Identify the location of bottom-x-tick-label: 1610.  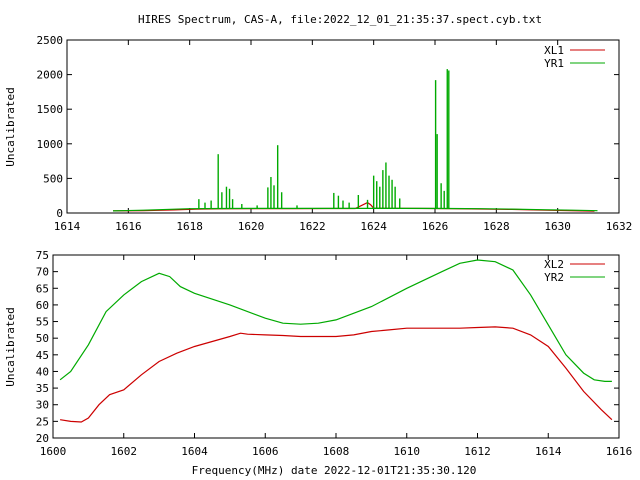
(407, 451).